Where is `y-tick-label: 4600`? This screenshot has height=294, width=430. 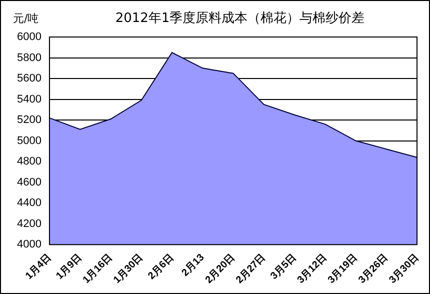
y-tick-label: 4600 is located at coordinates (29, 182).